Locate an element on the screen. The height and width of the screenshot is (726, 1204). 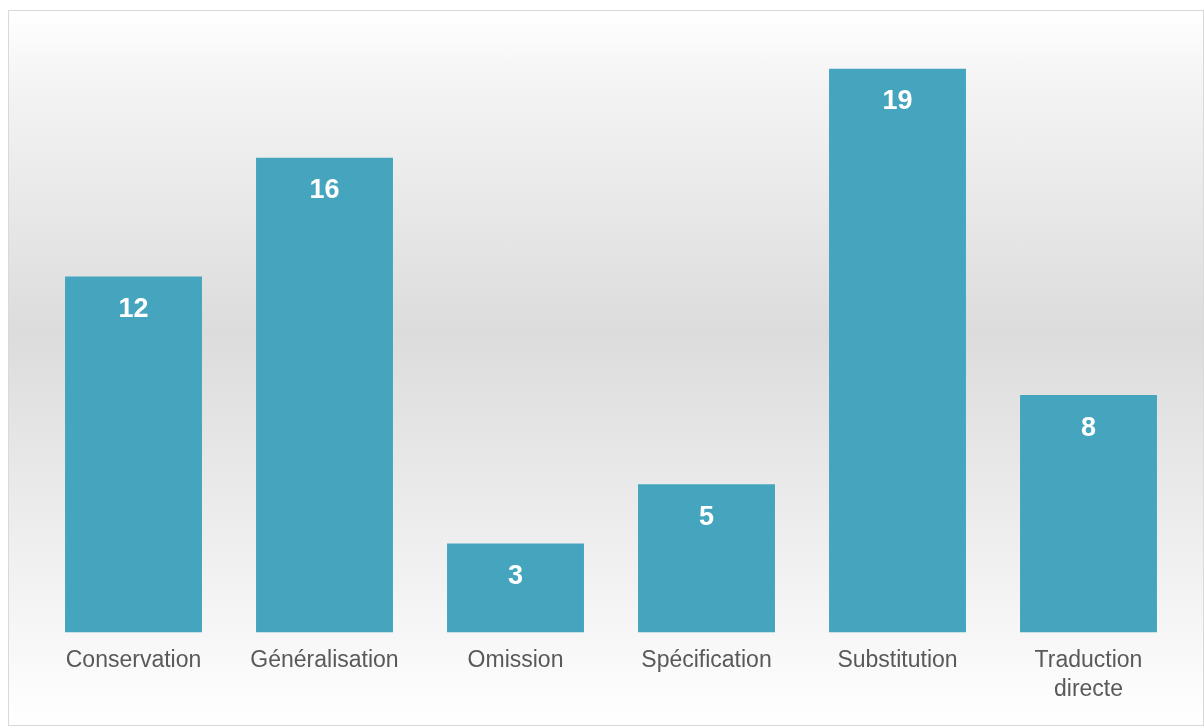
x-tick-label: Généralisation is located at coordinates (324, 659).